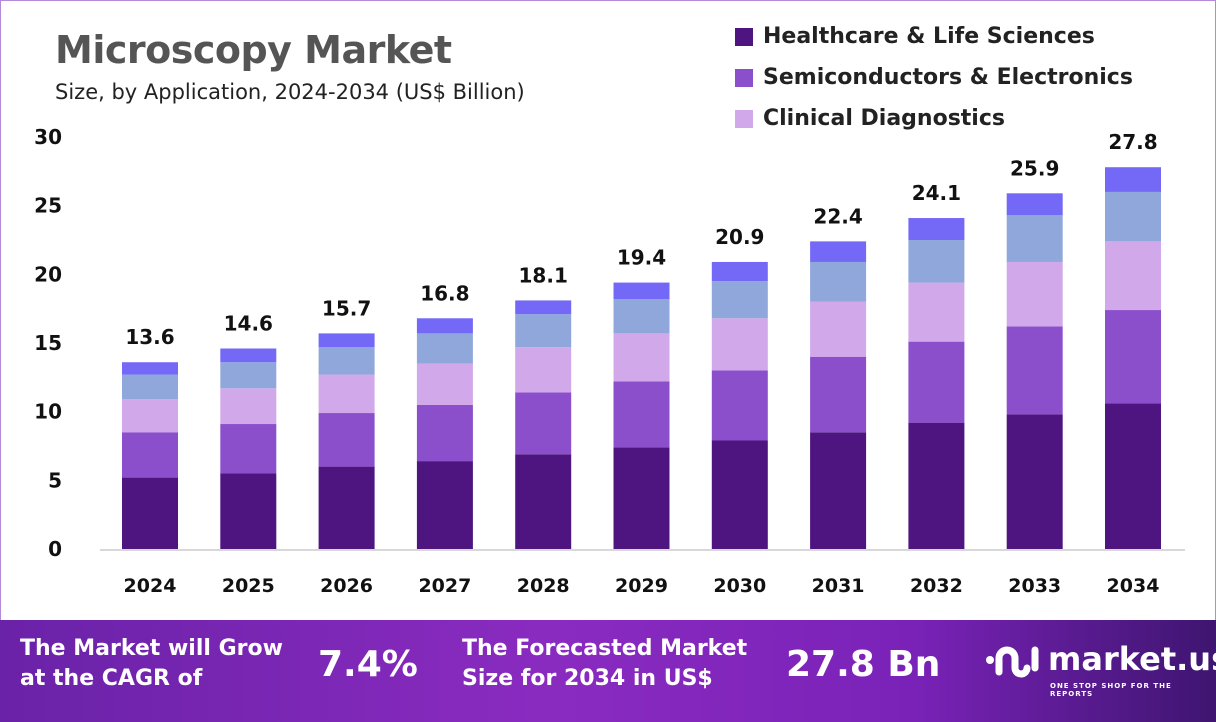  Describe the element at coordinates (929, 36) in the screenshot. I see `legend-label: Healthcare & Life Sciences` at that location.